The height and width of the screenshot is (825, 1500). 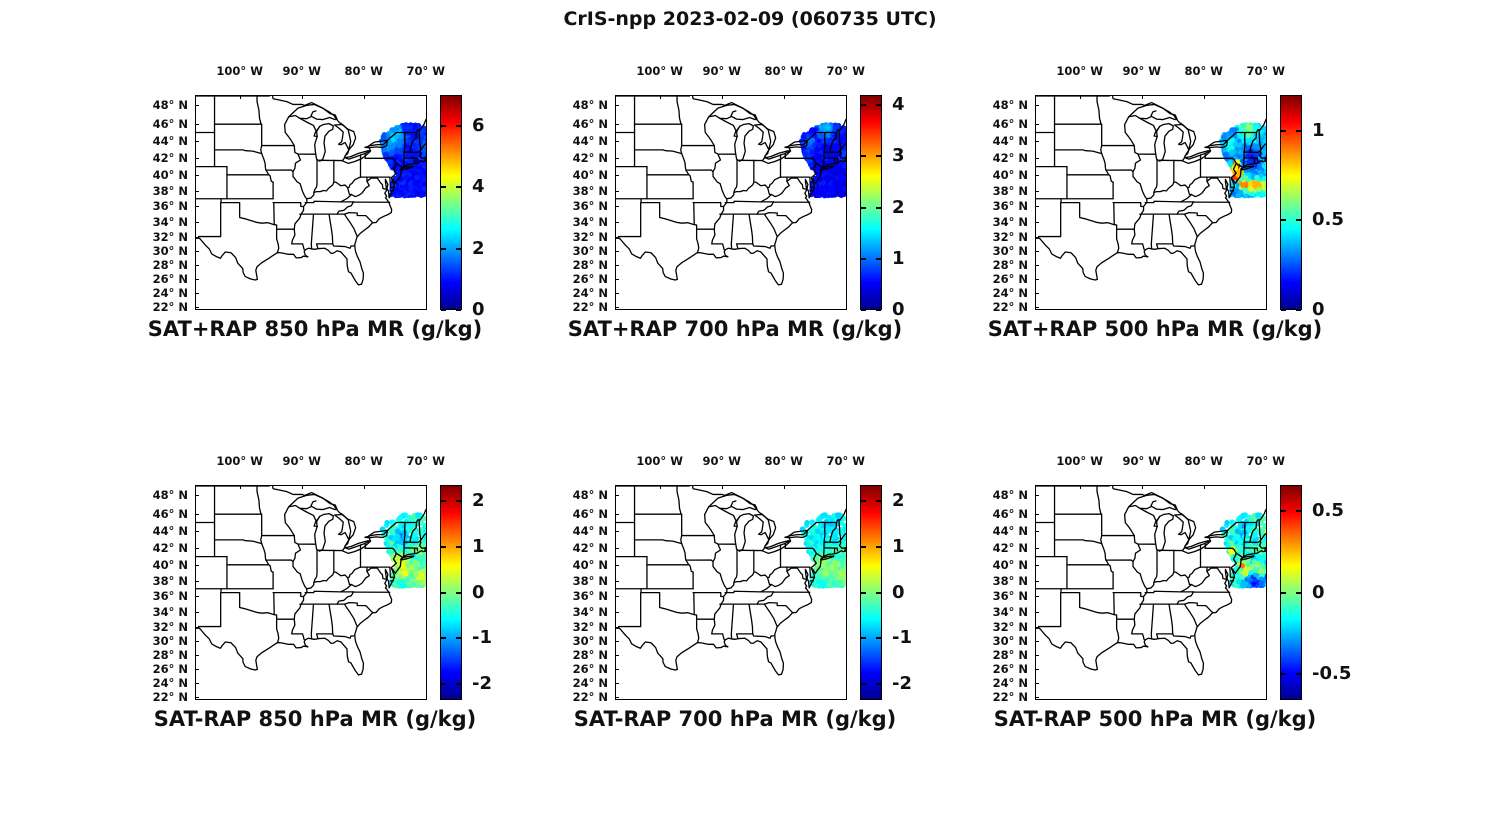 I want to click on panel-title: SAT+RAP 850 hPa MR (g/kg), so click(x=315, y=329).